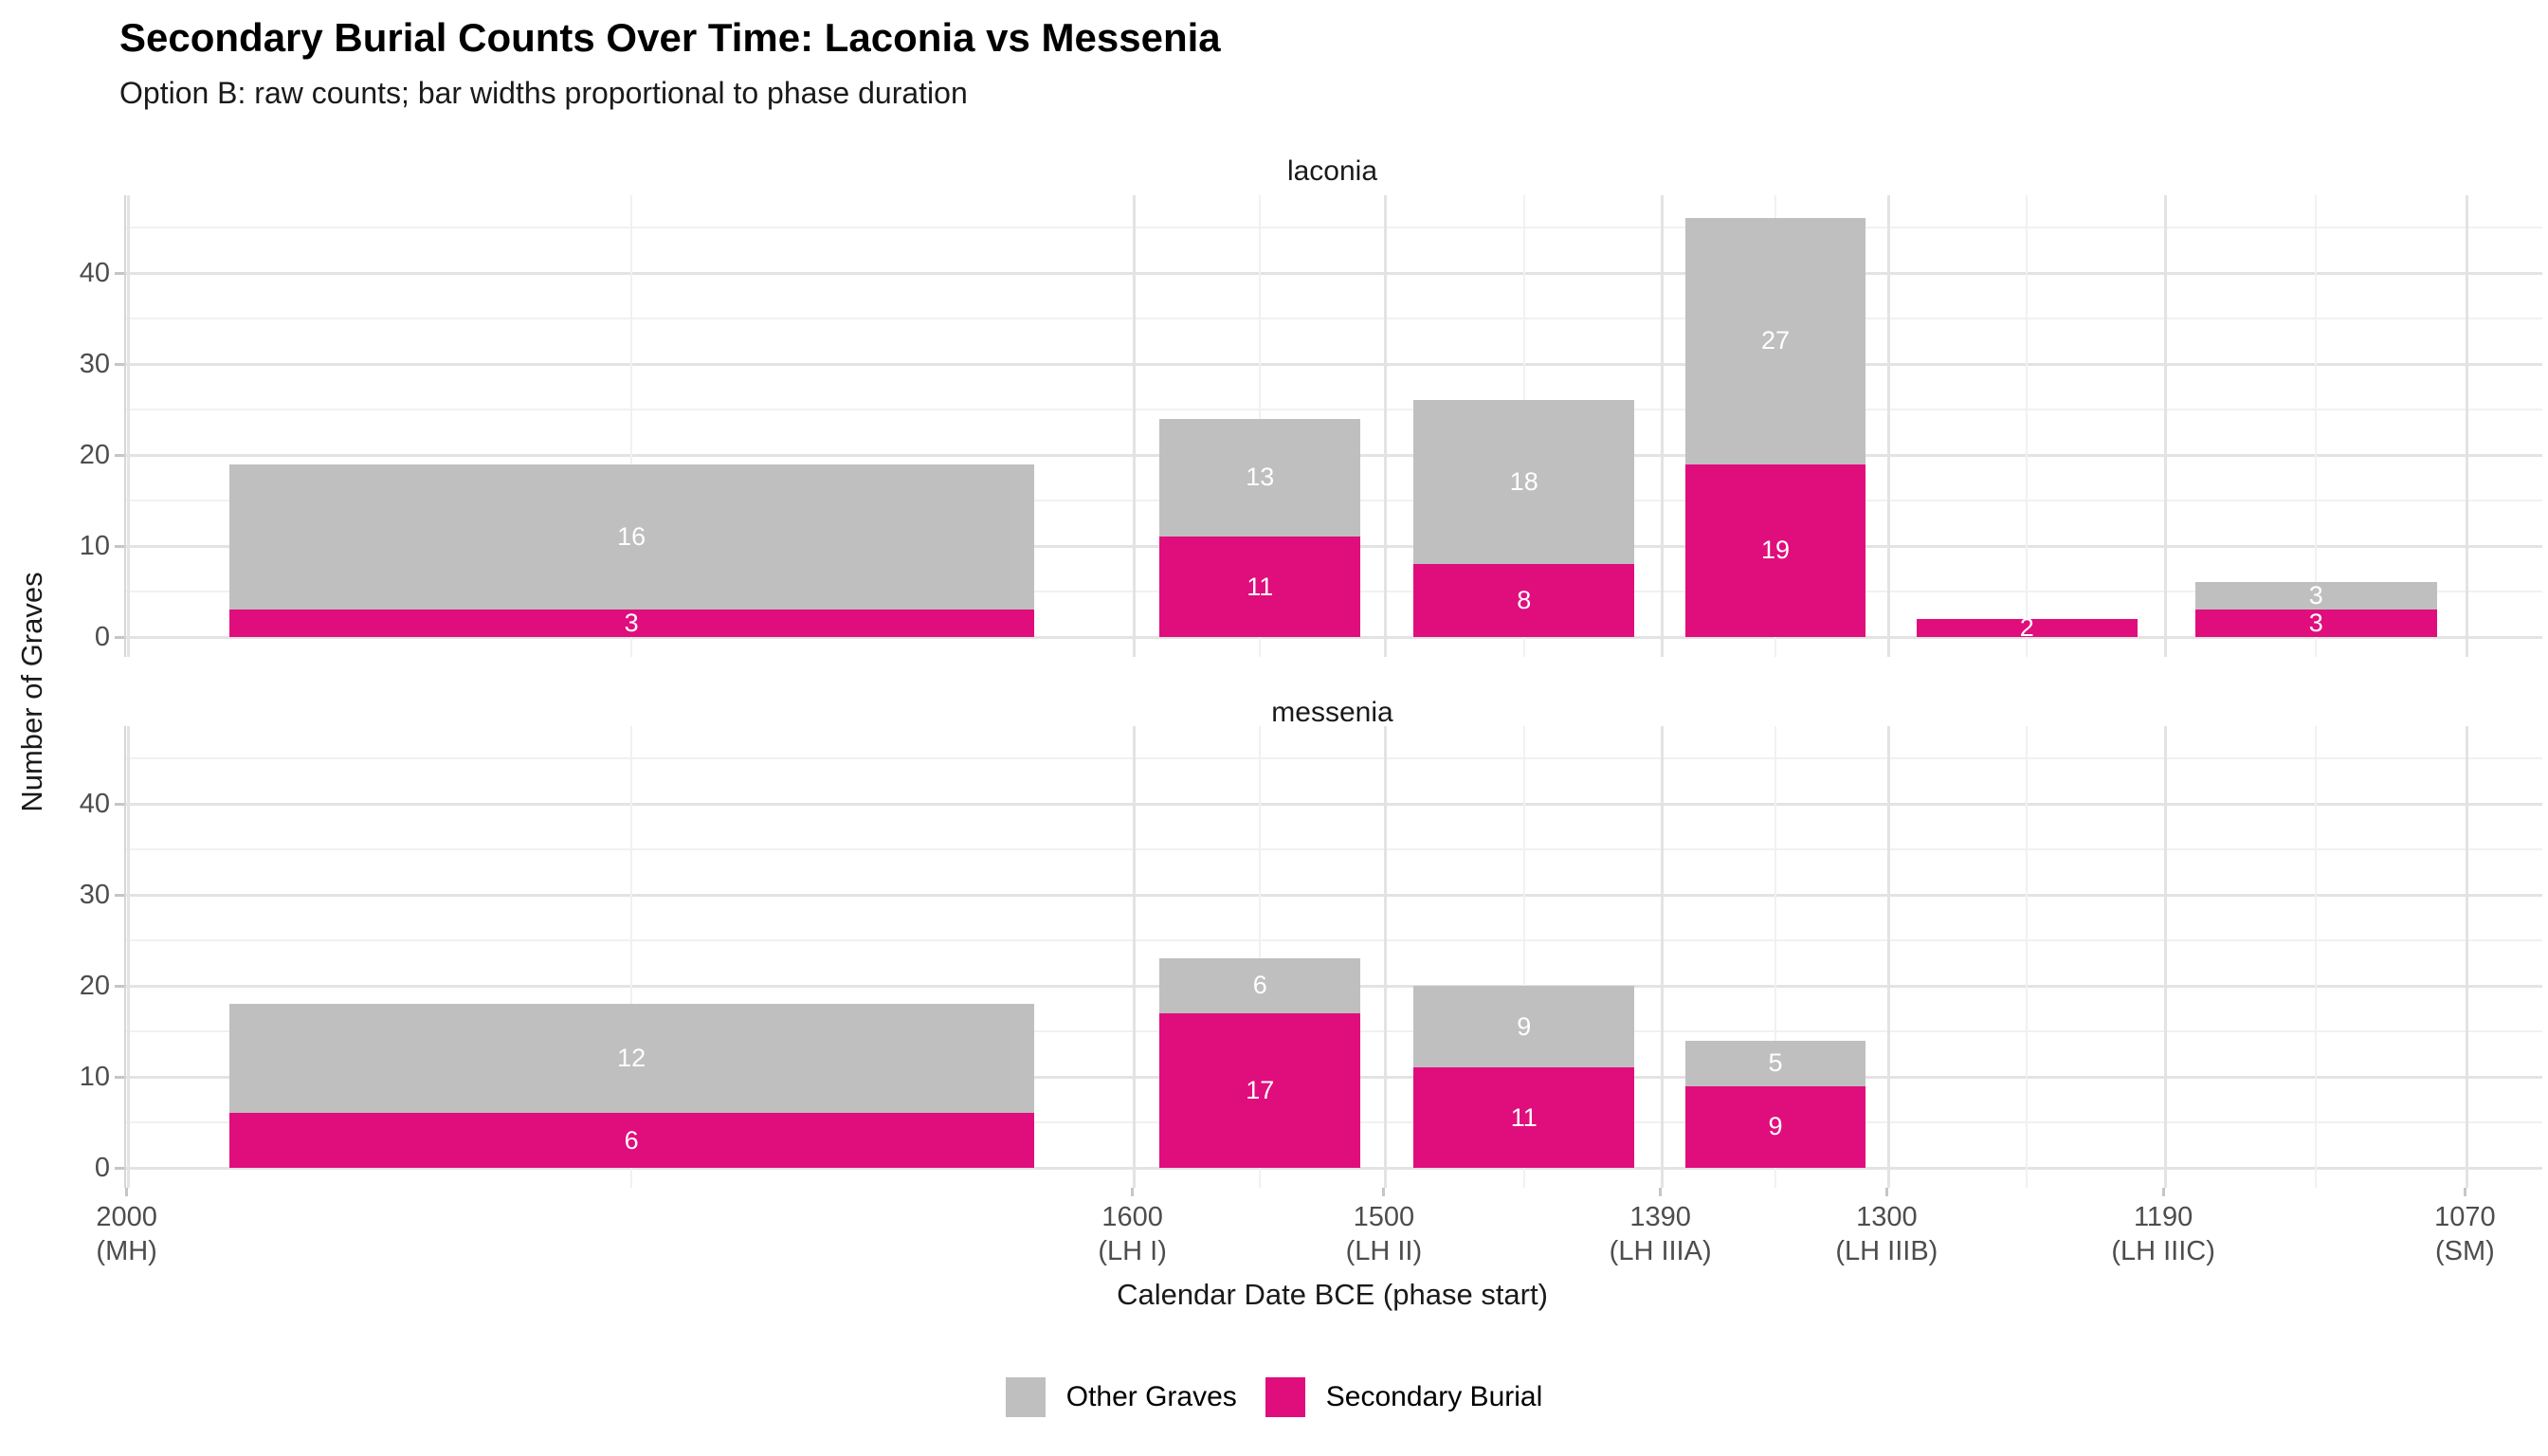 The height and width of the screenshot is (1456, 2548). What do you see at coordinates (1434, 1396) in the screenshot?
I see `legend-label-secondary-burial: Secondary Burial` at bounding box center [1434, 1396].